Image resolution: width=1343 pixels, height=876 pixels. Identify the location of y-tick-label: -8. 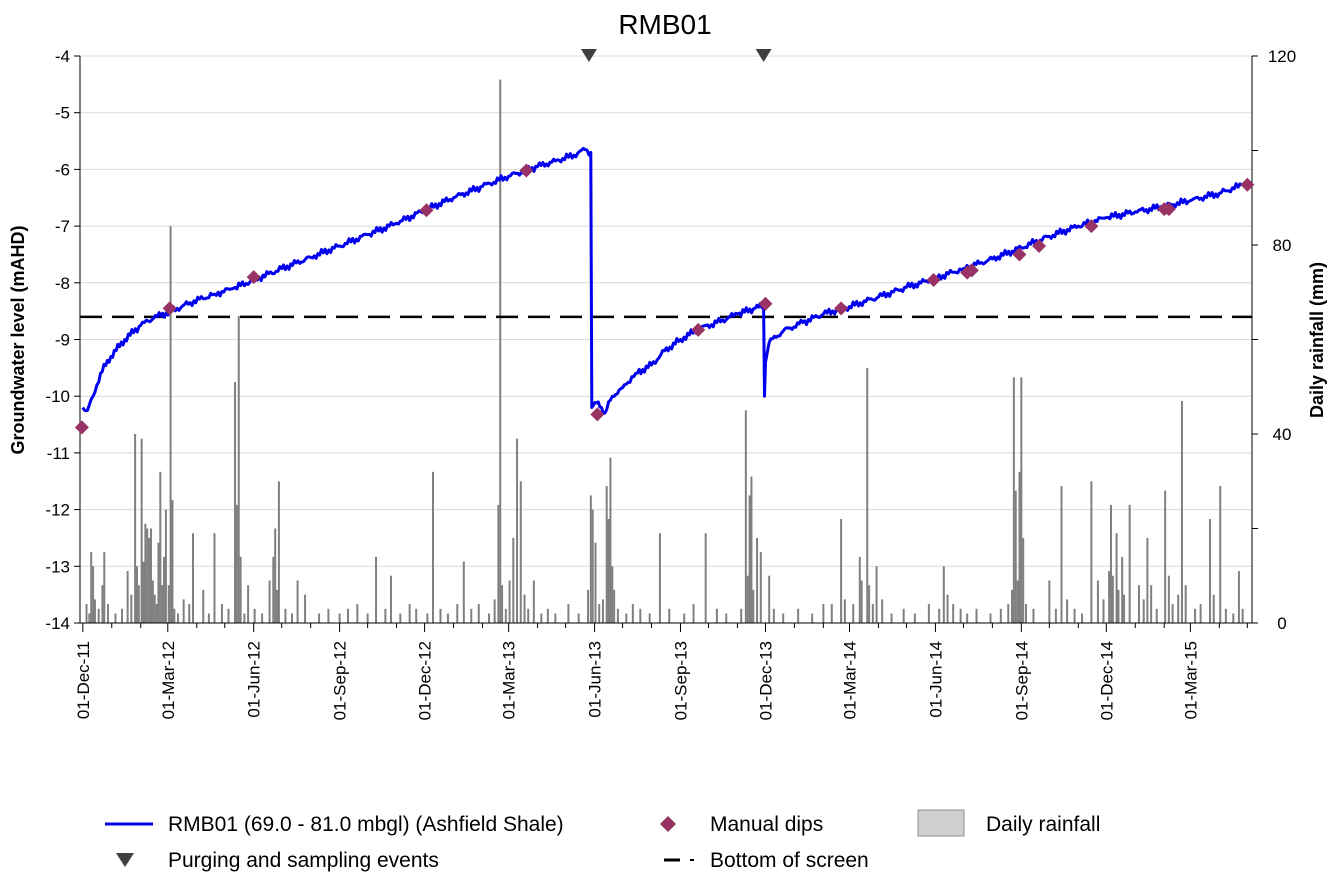
(62, 283).